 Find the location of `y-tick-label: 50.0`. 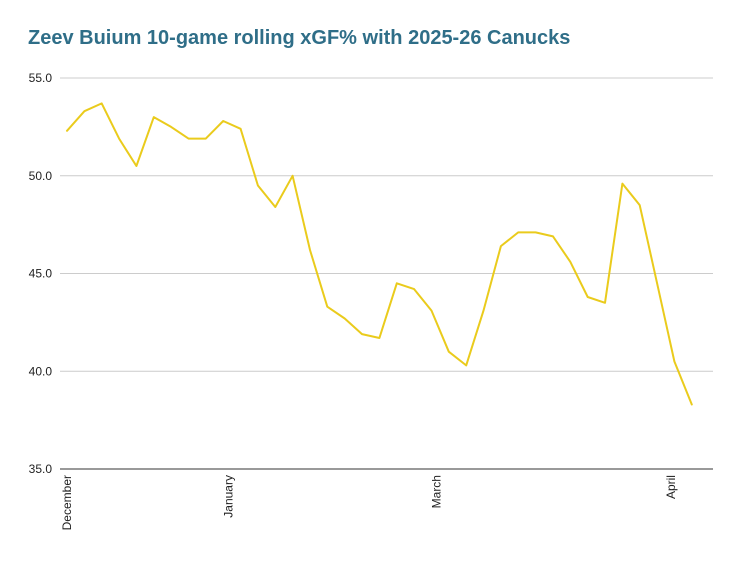

y-tick-label: 50.0 is located at coordinates (41, 176).